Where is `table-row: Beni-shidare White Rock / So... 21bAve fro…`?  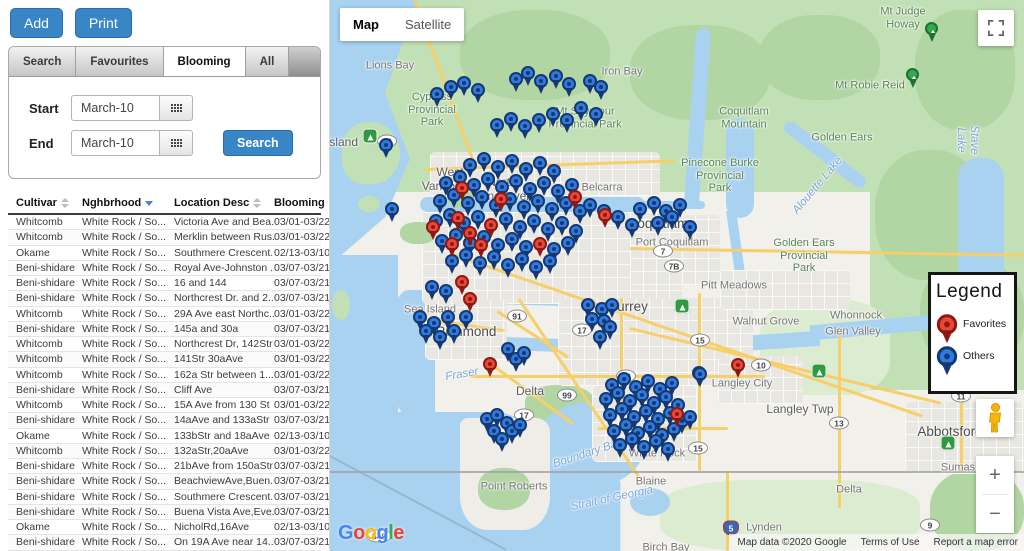 table-row: Beni-shidare White Rock / So... 21bAve fro… is located at coordinates (168, 467).